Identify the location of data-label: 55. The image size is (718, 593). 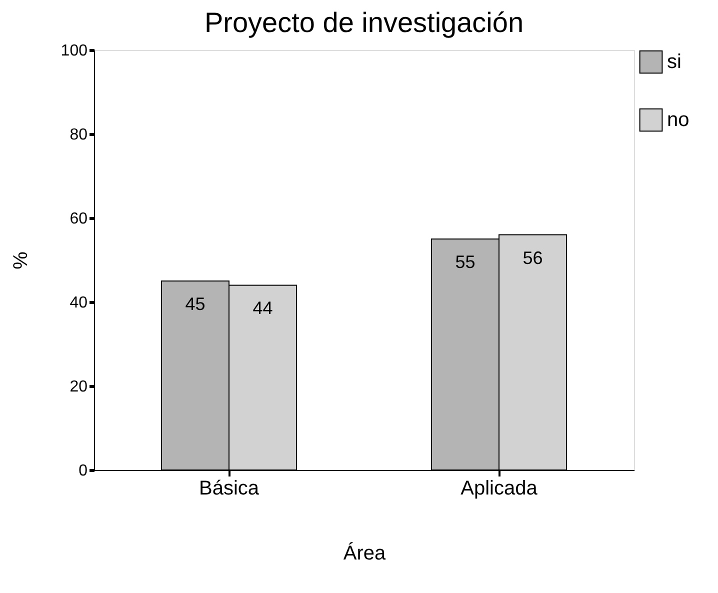
(465, 262).